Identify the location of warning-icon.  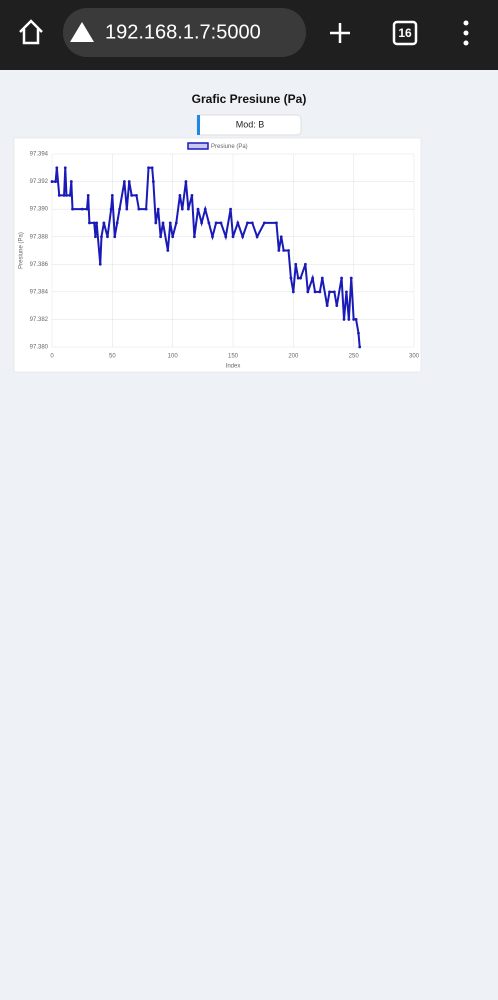
(82, 32).